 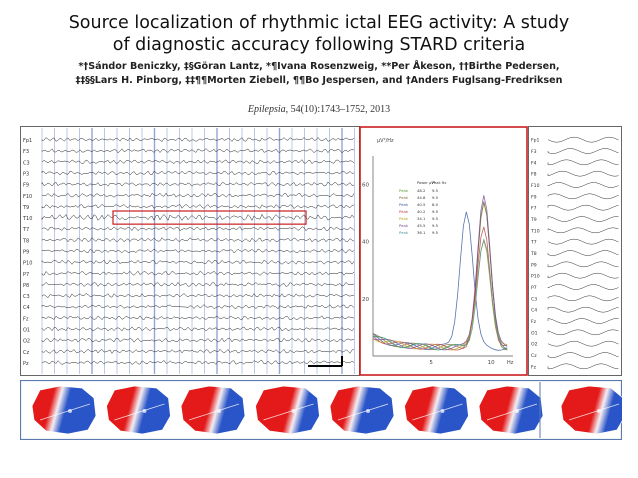 What do you see at coordinates (26, 353) in the screenshot?
I see `eeg-channel-label: Cz` at bounding box center [26, 353].